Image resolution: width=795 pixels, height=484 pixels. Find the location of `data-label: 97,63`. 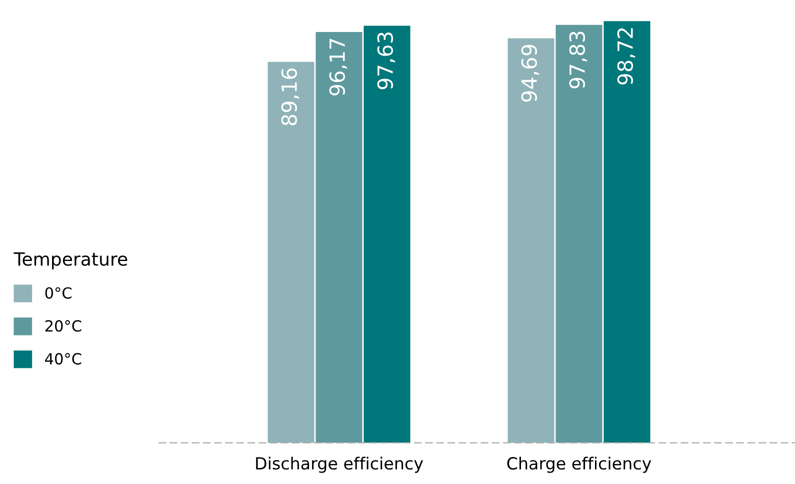

data-label: 97,63 is located at coordinates (386, 61).